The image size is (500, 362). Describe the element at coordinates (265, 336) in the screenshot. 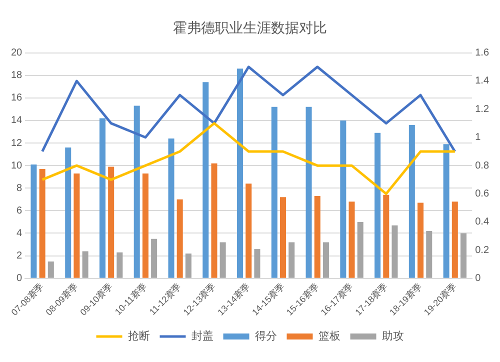

I see `legend-label: 得分` at that location.